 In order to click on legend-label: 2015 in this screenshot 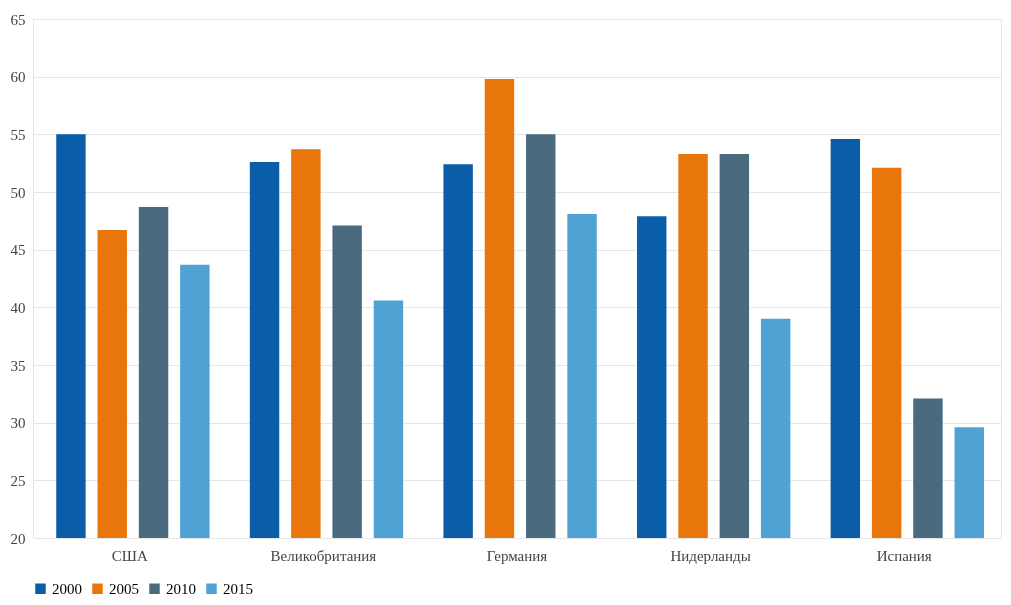, I will do `click(238, 588)`.